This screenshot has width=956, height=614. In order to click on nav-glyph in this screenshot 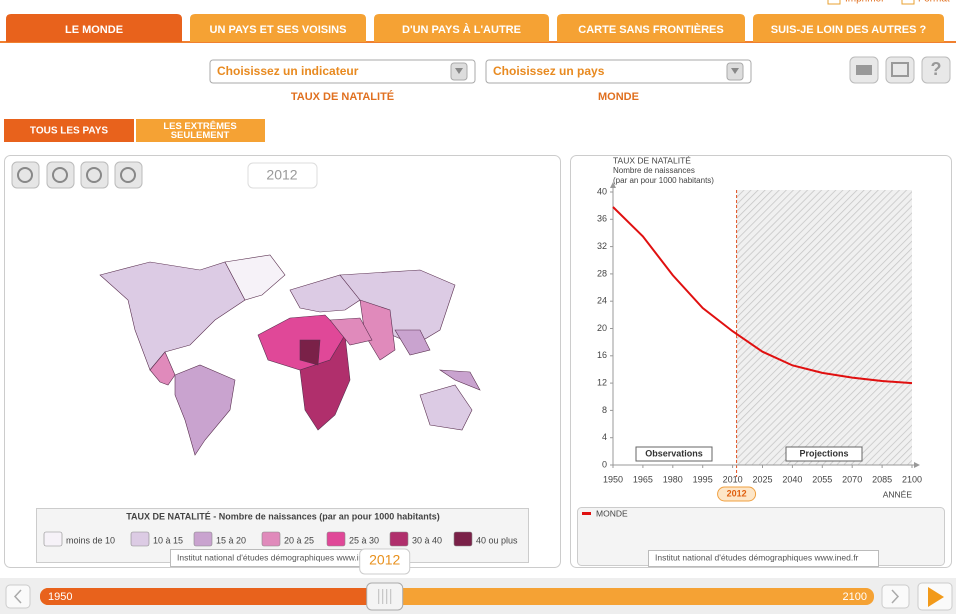, I will do `click(895, 596)`.